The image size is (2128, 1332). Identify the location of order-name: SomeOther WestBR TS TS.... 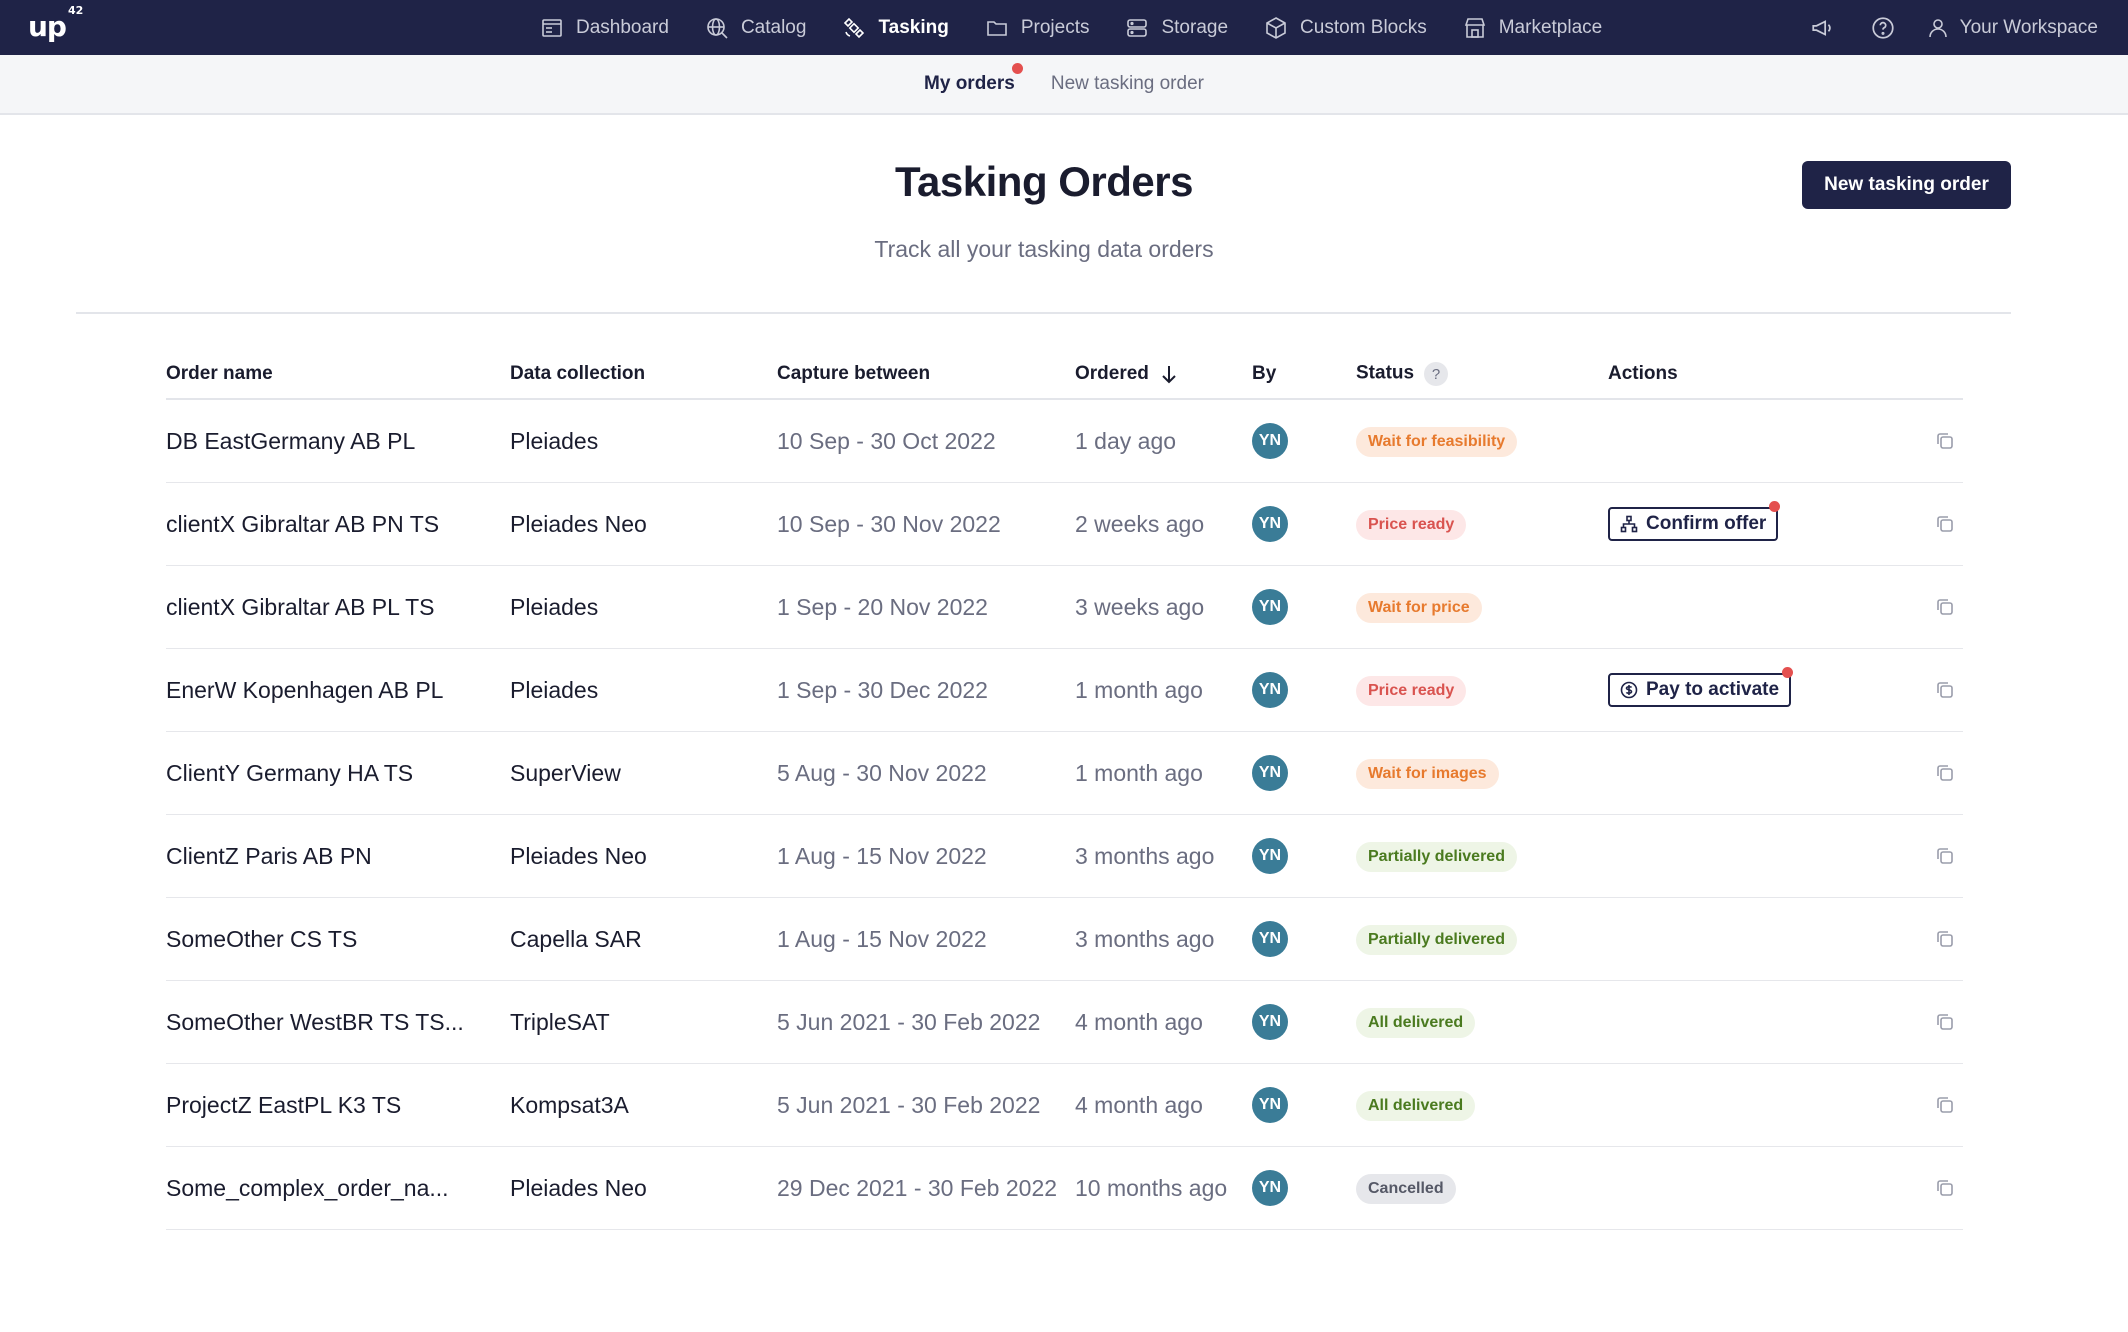
(315, 1021).